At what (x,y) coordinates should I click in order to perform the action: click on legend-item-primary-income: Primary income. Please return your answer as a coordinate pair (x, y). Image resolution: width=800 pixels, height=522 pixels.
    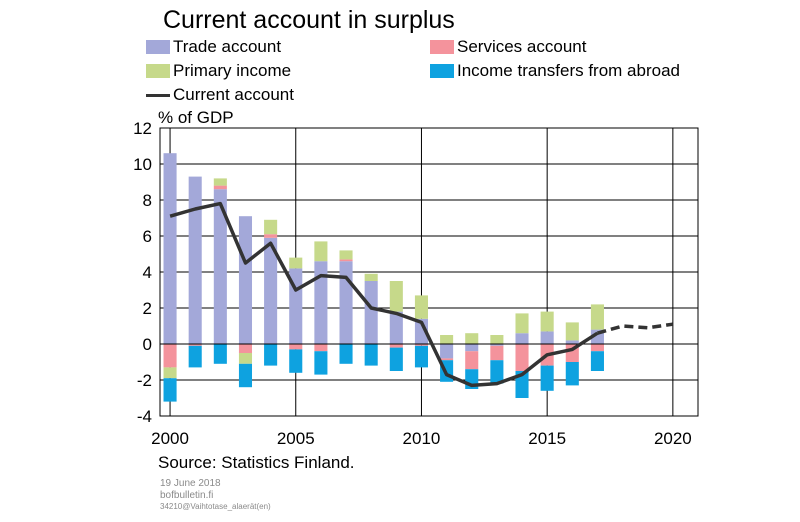
    Looking at the image, I should click on (218, 71).